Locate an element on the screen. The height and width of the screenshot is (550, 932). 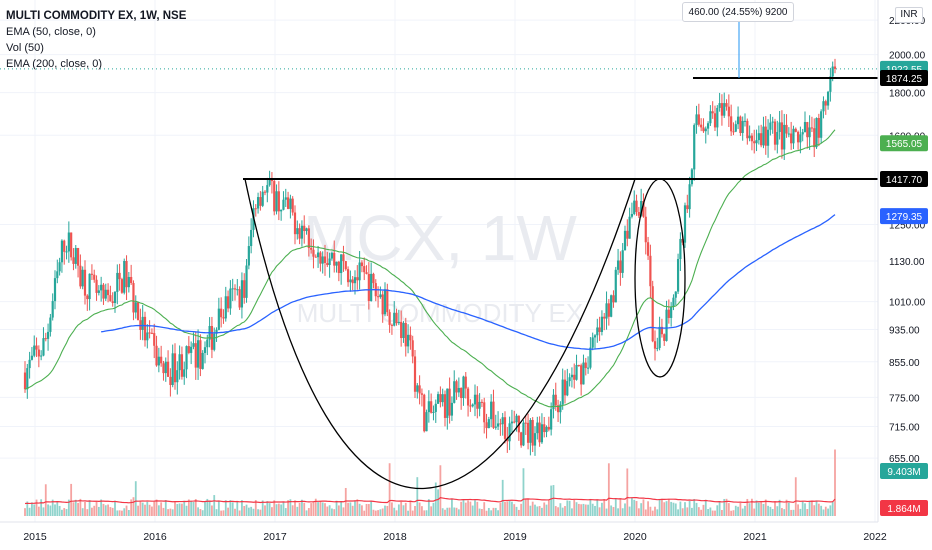
indicator-volume: Vol (50) is located at coordinates (25, 48).